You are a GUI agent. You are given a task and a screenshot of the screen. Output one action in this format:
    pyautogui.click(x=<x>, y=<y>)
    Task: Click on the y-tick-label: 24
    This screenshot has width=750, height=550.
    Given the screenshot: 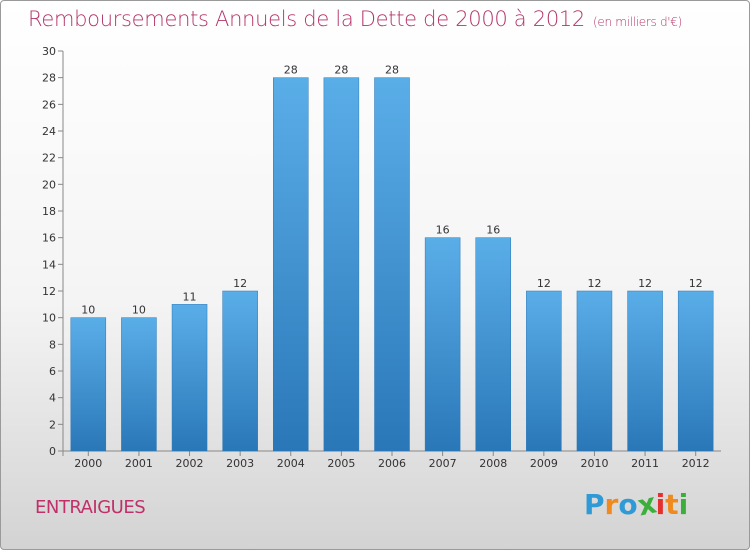 What is the action you would take?
    pyautogui.click(x=49, y=131)
    